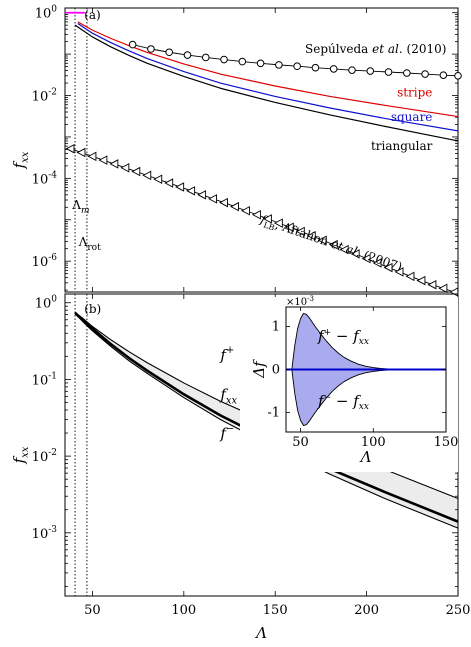  What do you see at coordinates (20, 455) in the screenshot?
I see `panel-b-ylabel: fxx` at bounding box center [20, 455].